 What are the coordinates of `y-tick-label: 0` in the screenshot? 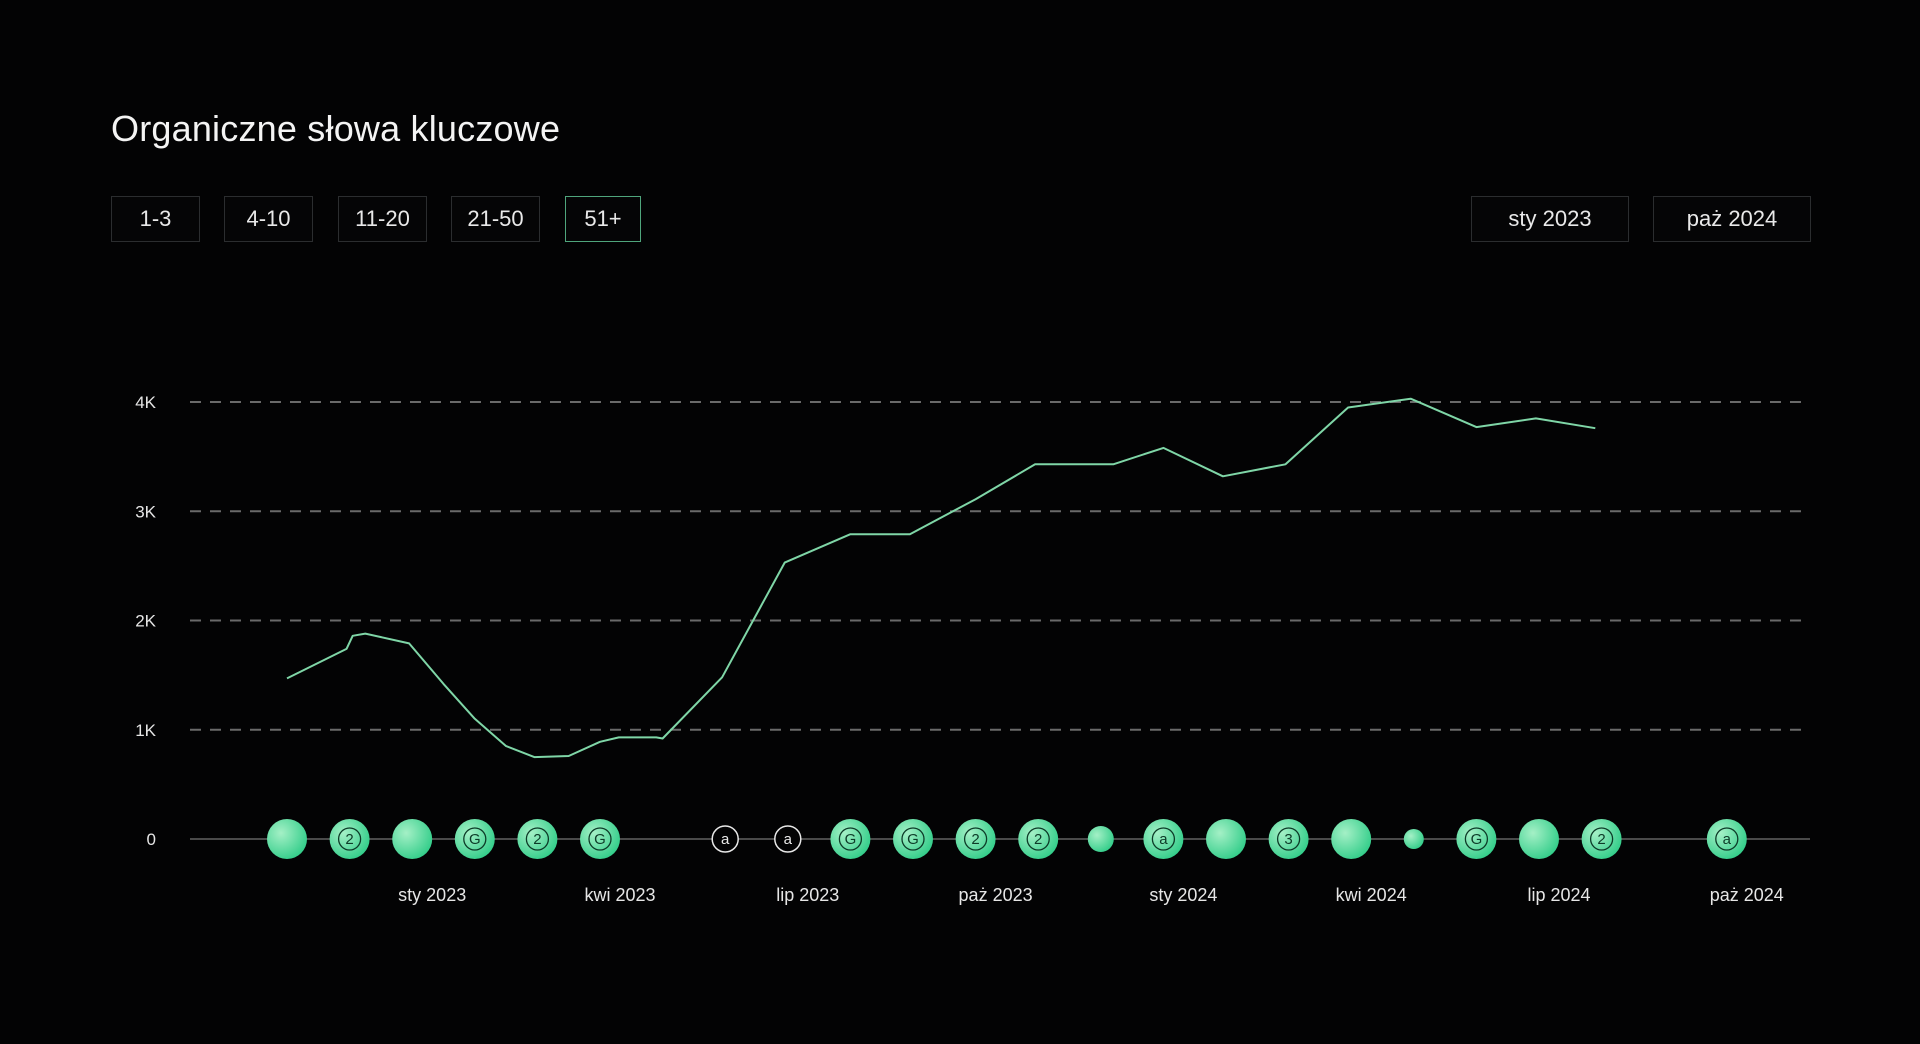 It's located at (151, 839).